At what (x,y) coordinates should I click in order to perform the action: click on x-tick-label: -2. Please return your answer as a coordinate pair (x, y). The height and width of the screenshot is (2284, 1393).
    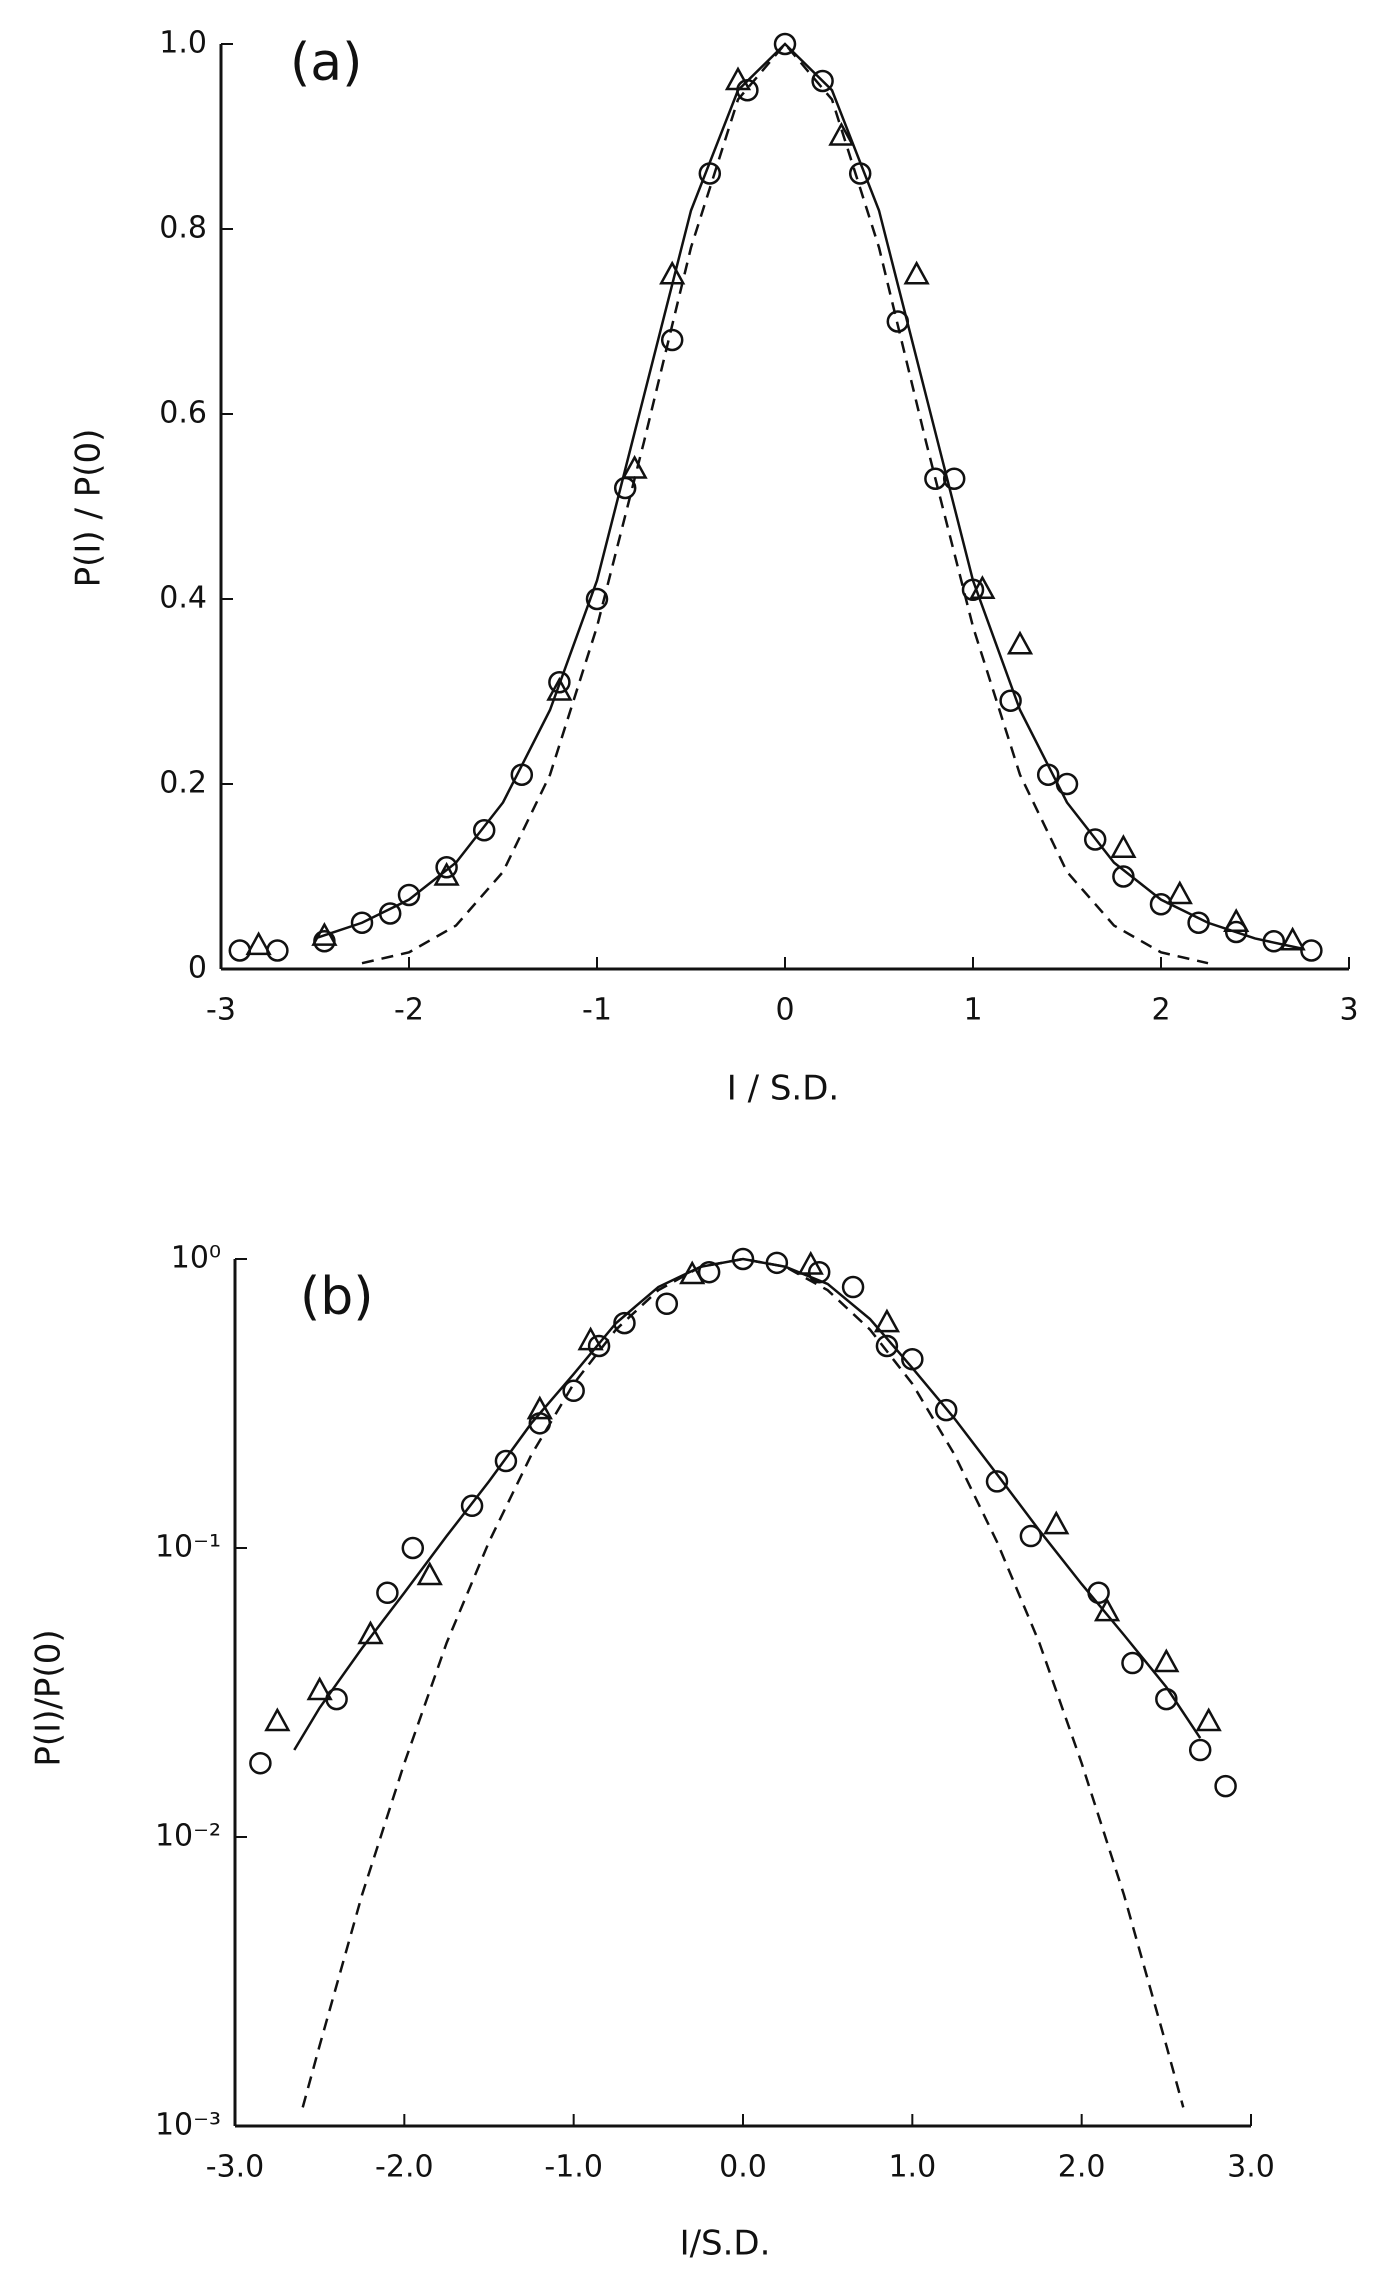
    Looking at the image, I should click on (409, 1010).